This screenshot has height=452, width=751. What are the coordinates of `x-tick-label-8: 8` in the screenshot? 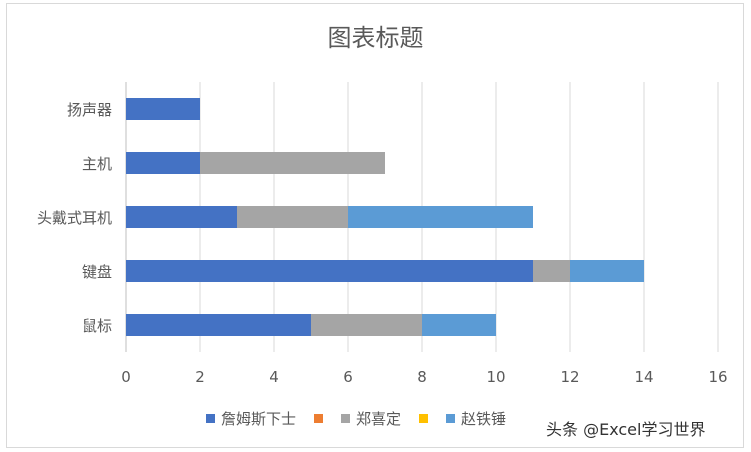 It's located at (422, 377).